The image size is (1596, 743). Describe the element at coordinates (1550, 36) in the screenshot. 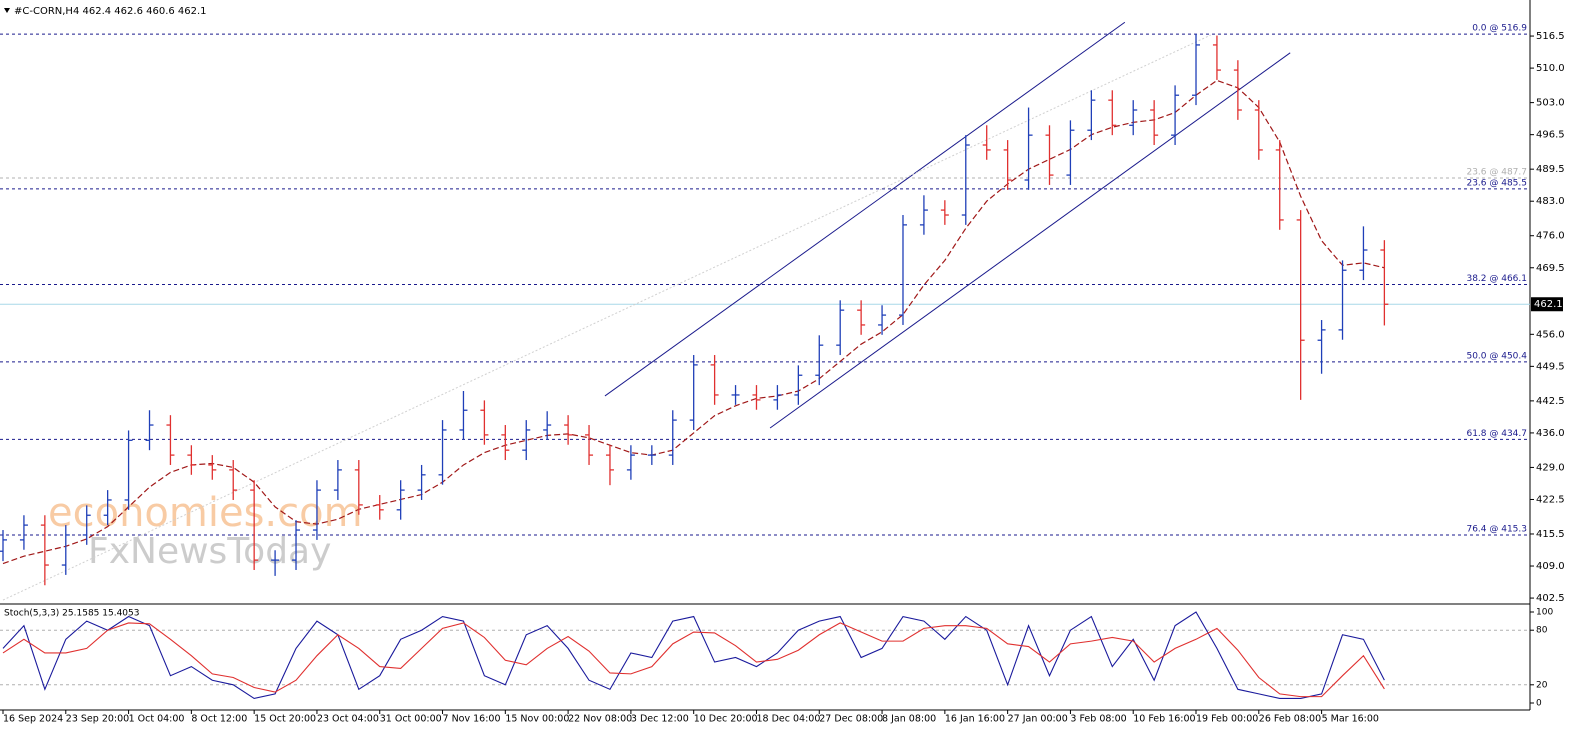

I see `y-tick-label: 516.5` at that location.